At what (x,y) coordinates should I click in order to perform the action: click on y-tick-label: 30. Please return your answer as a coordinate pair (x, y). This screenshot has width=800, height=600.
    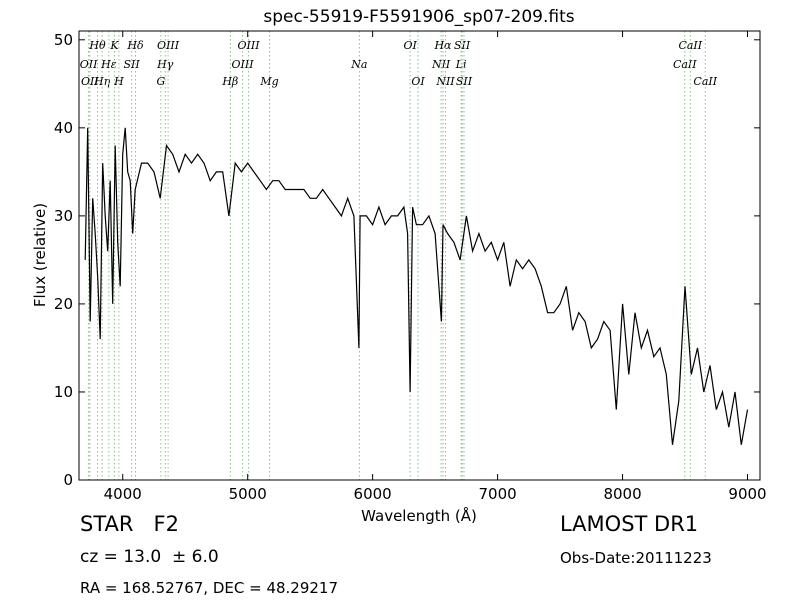
    Looking at the image, I should click on (63, 216).